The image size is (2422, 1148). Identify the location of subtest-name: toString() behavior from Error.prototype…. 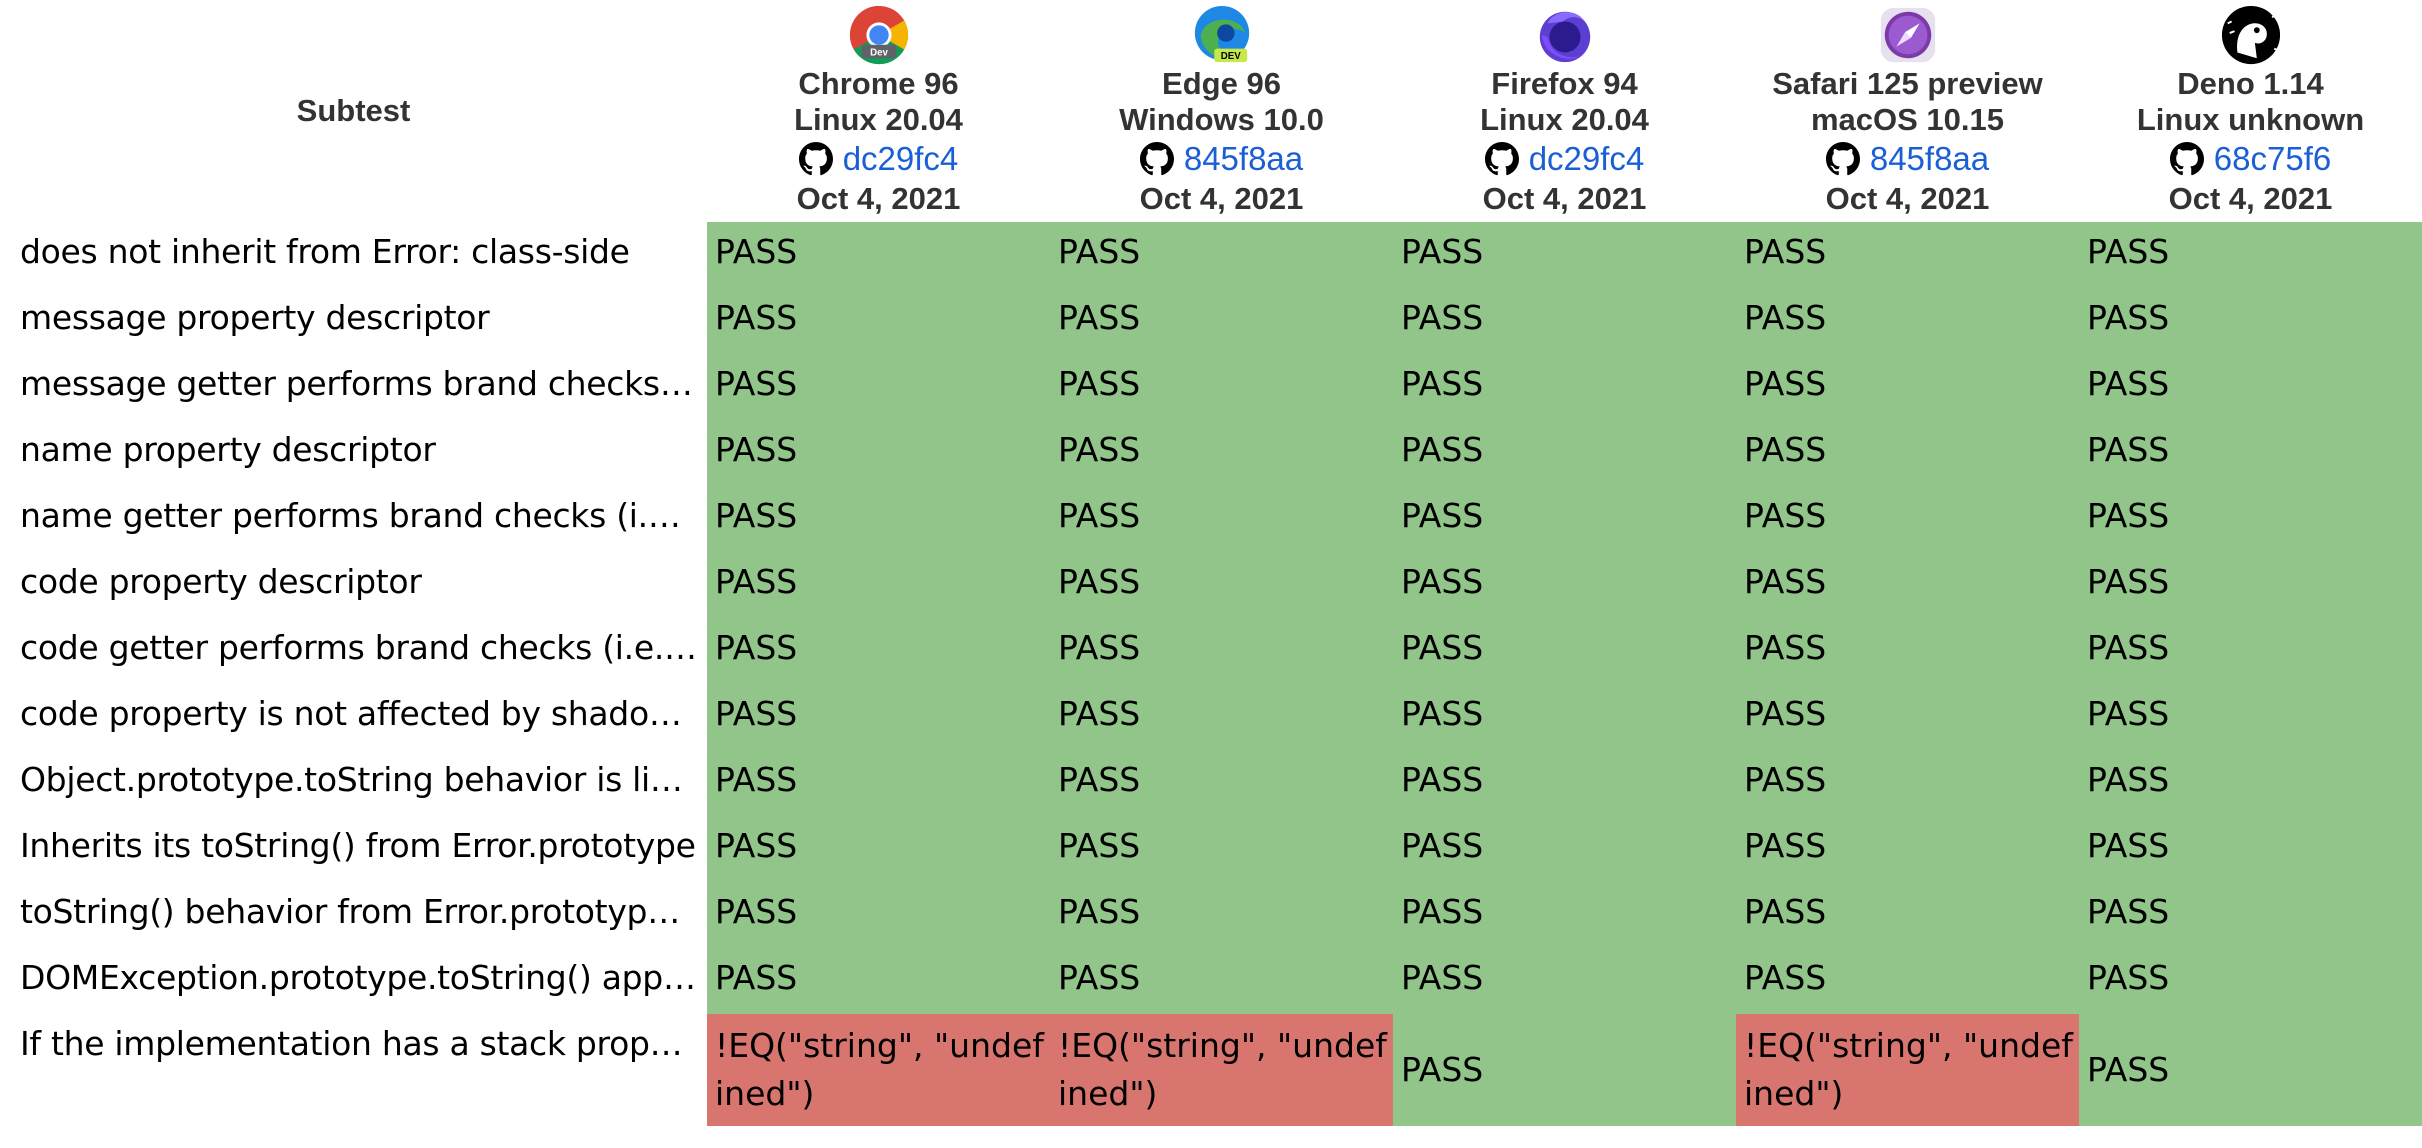
(360, 911).